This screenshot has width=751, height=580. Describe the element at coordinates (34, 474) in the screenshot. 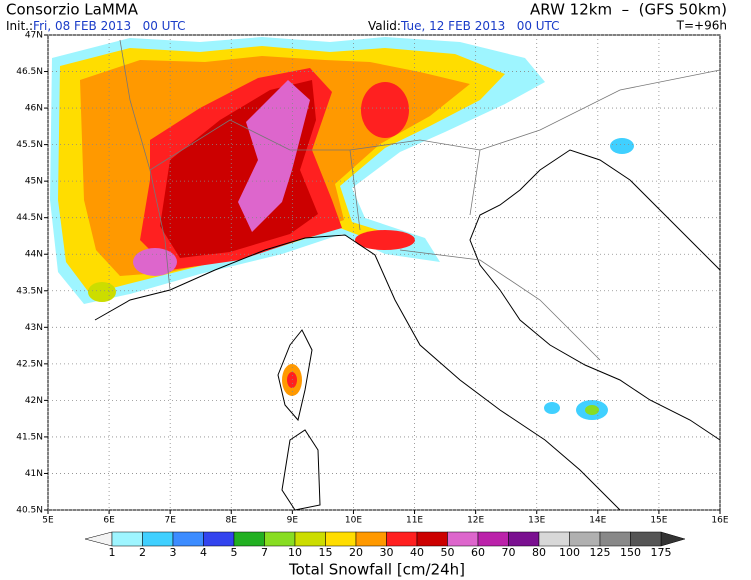

I see `lat-label: 41N` at that location.